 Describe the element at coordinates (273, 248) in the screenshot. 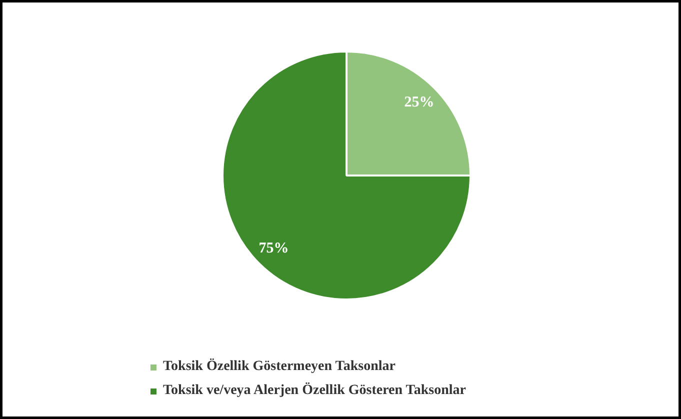

I see `data-label: 75%` at that location.